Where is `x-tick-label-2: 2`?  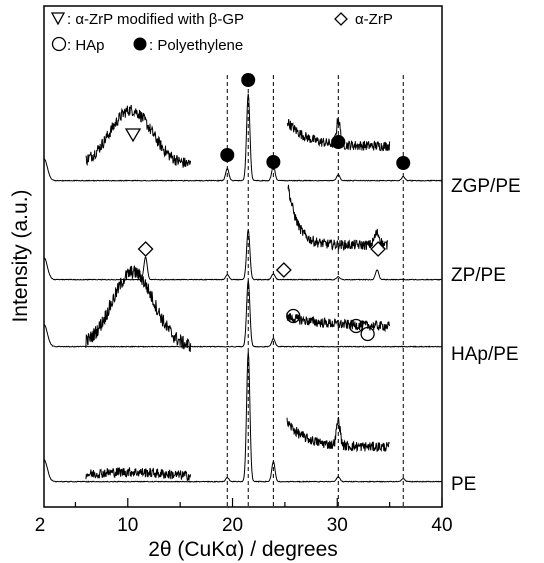 x-tick-label-2: 2 is located at coordinates (40, 525).